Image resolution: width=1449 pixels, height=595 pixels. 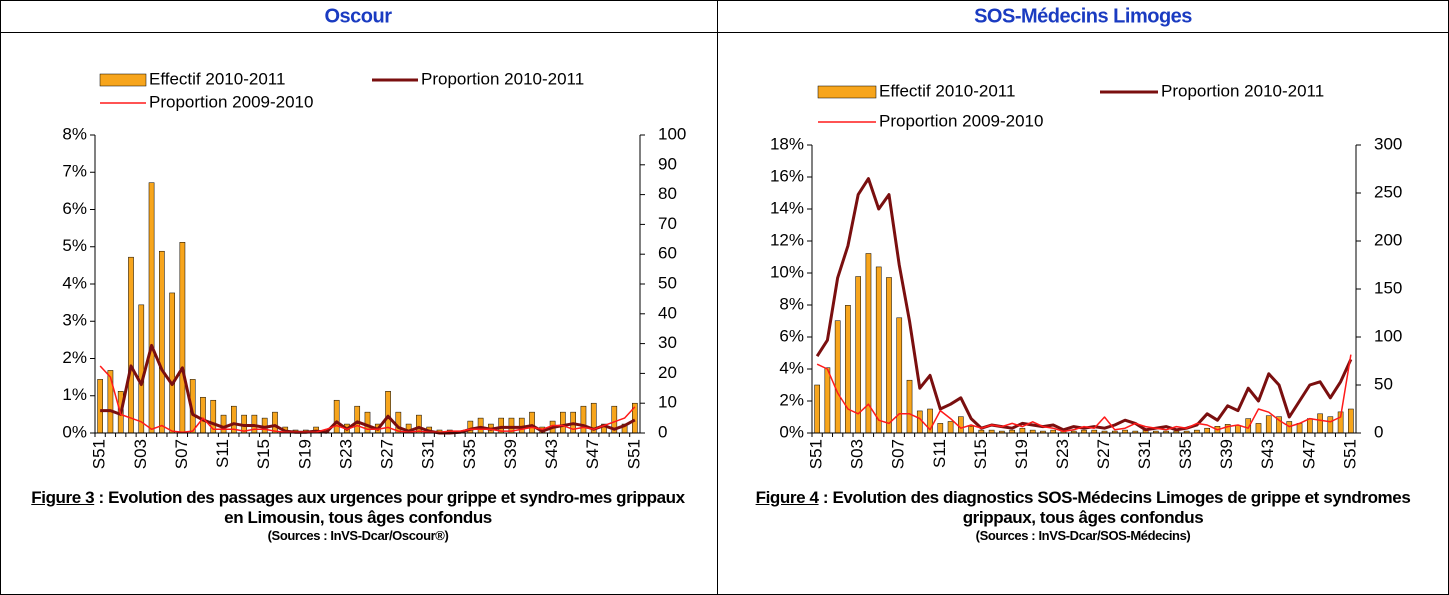 I want to click on x-tick-label: S07, so click(x=181, y=454).